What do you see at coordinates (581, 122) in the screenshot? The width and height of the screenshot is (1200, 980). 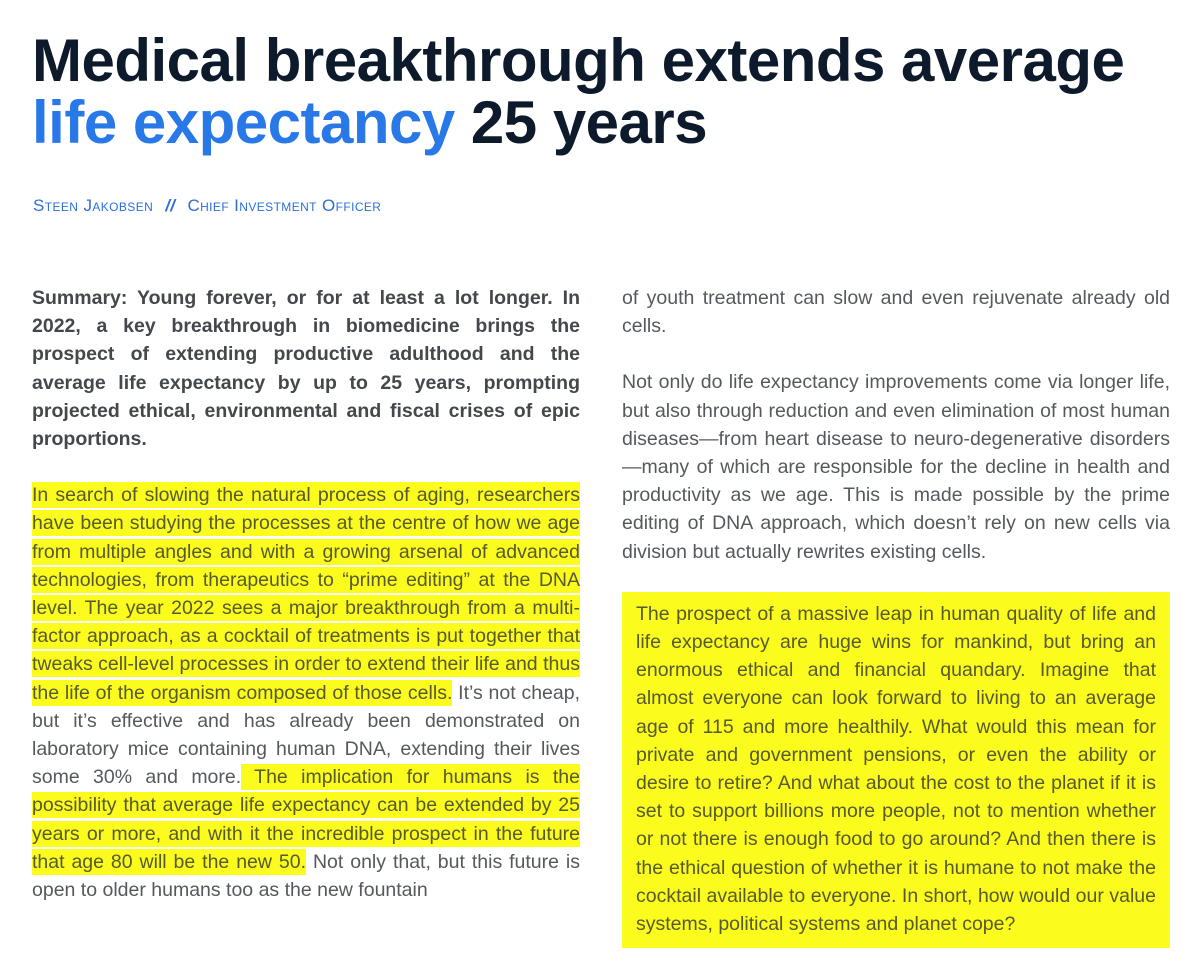 I see `headline-text-end: 25 years` at bounding box center [581, 122].